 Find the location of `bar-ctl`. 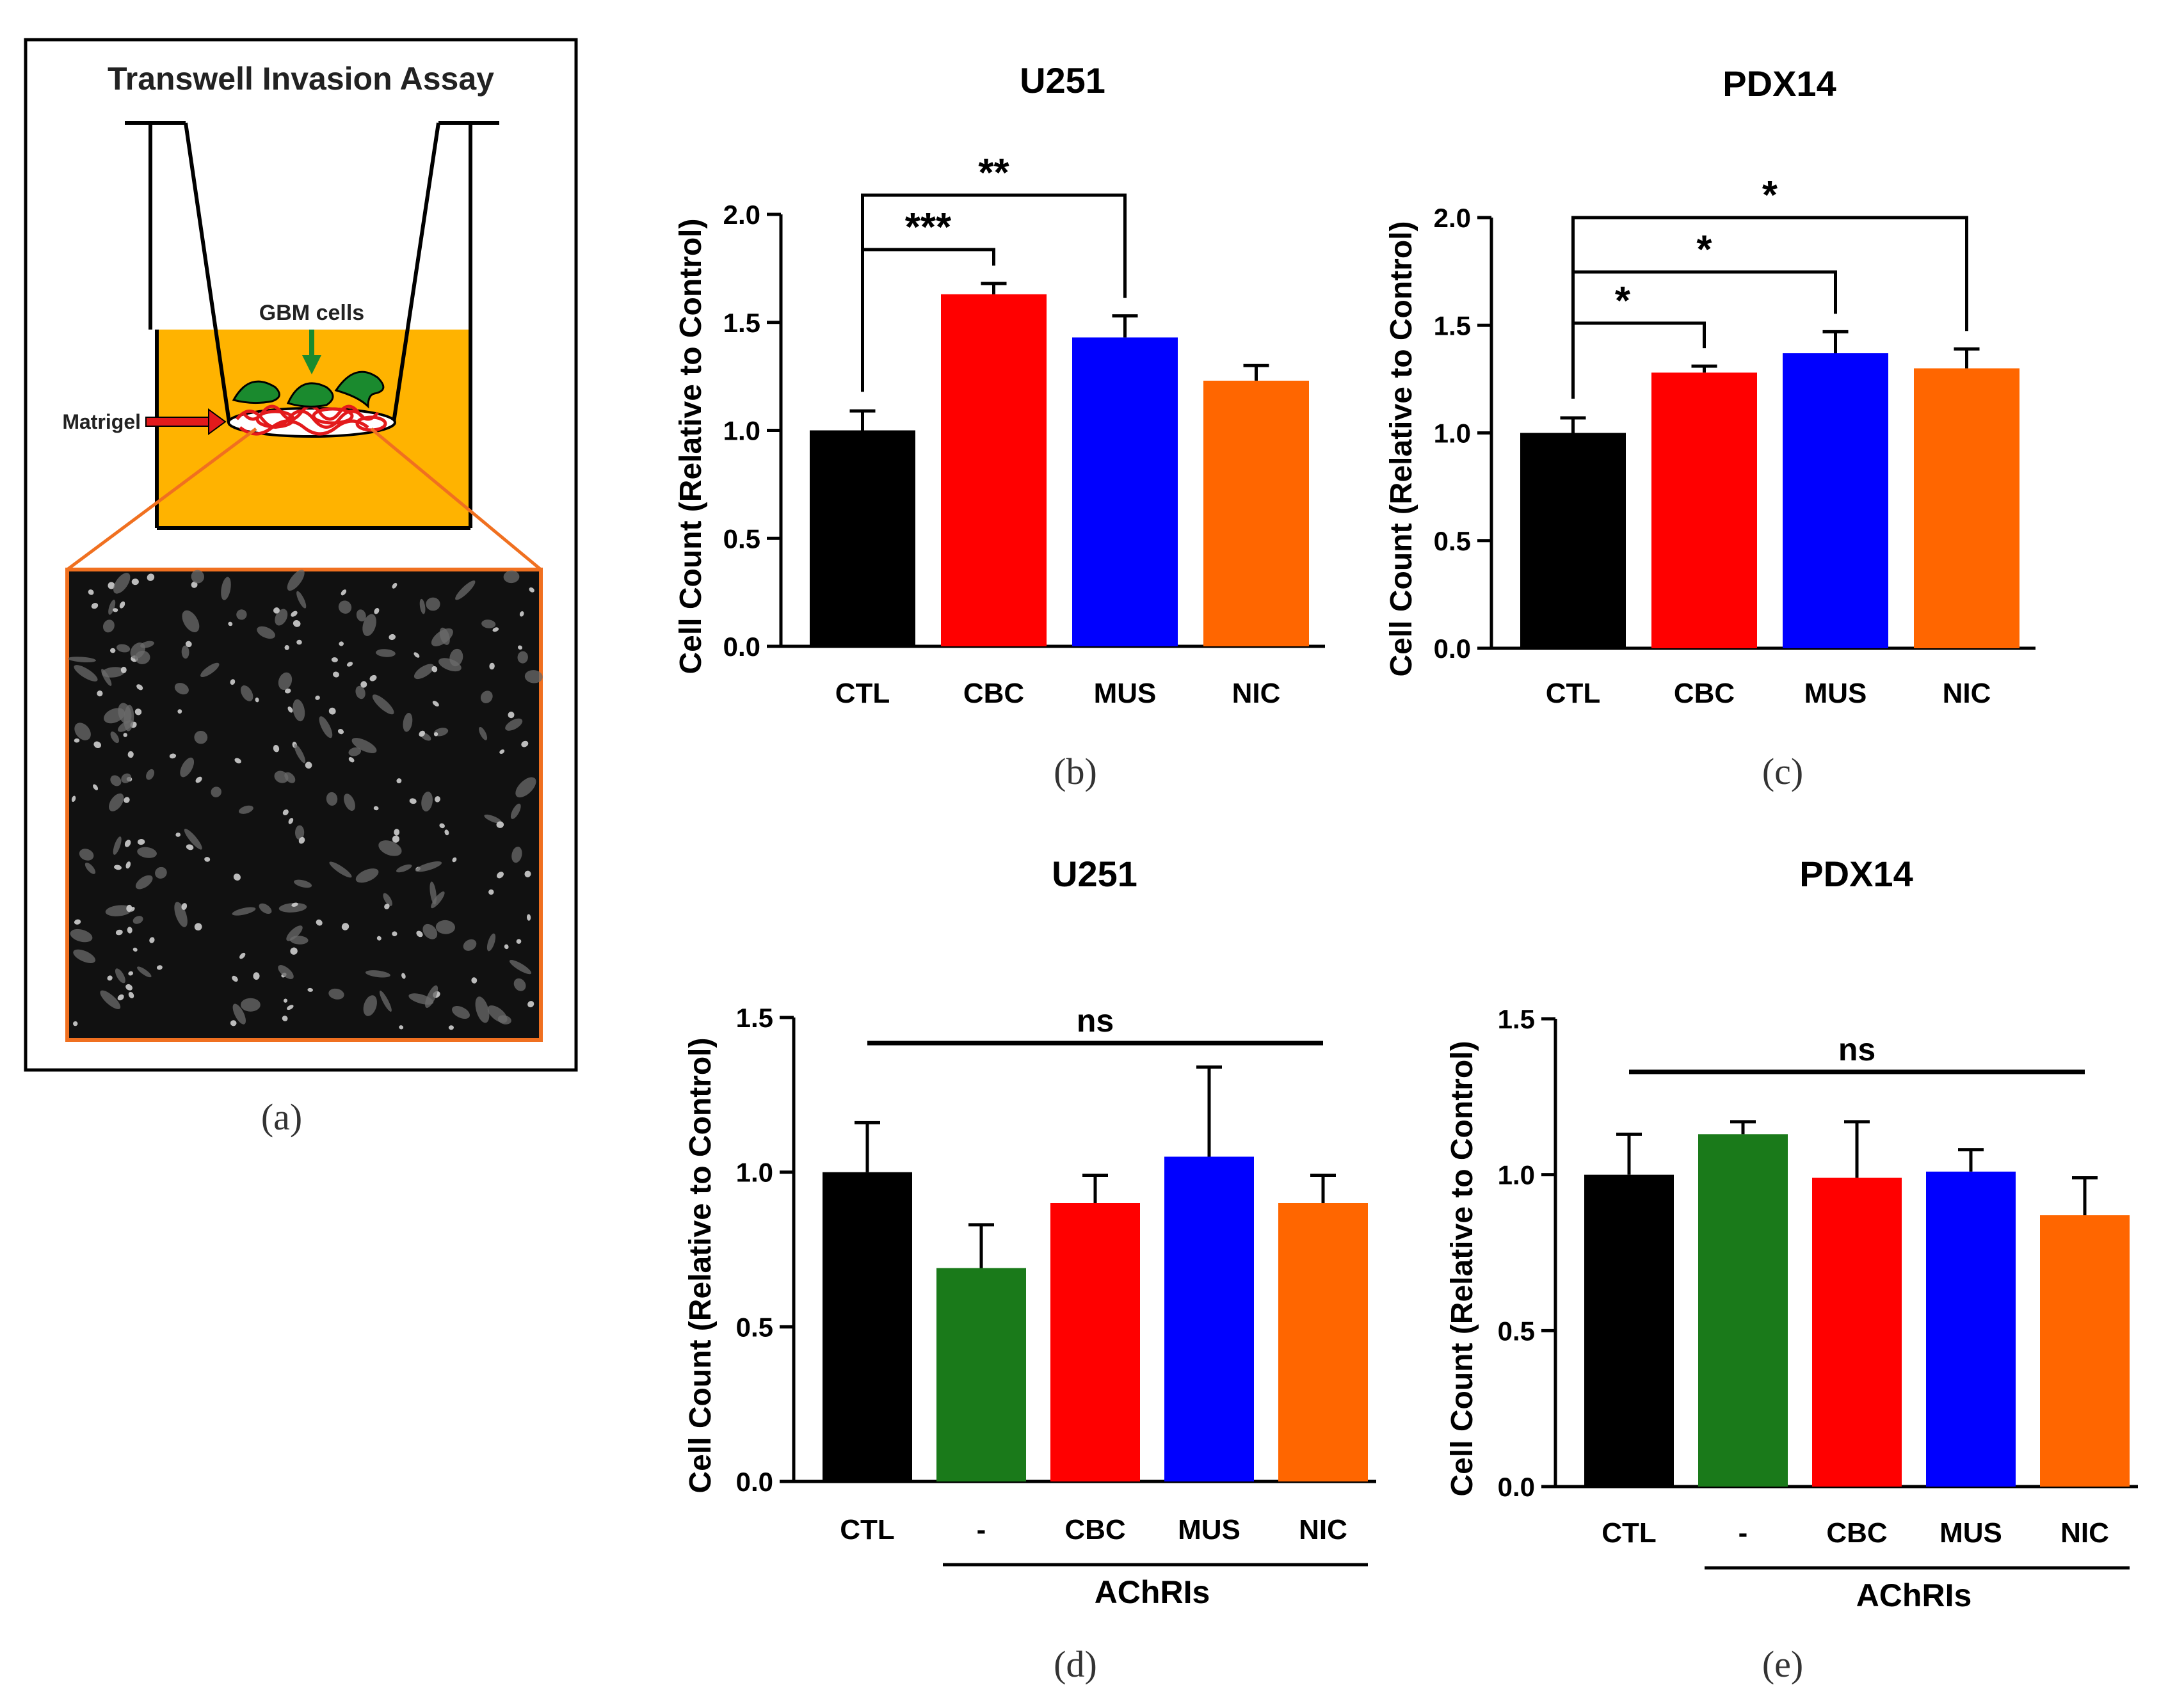

bar-ctl is located at coordinates (1573, 540).